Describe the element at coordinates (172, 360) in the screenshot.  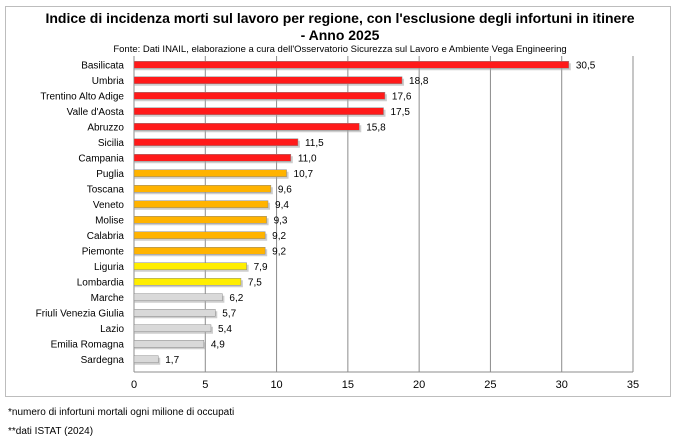
I see `value-label: 1,7` at that location.